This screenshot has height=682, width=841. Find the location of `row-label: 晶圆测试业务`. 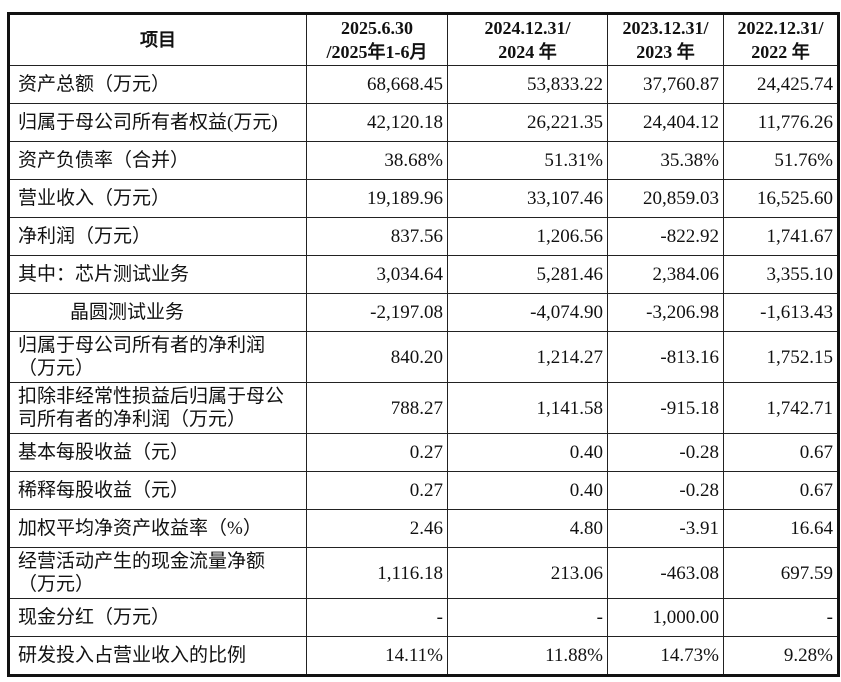

row-label: 晶圆测试业务 is located at coordinates (157, 312).